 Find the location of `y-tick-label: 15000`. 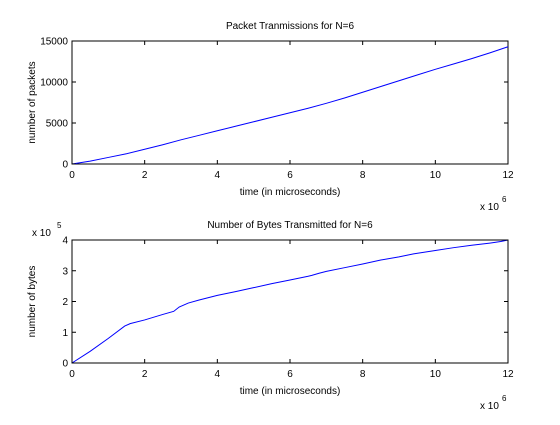

y-tick-label: 15000 is located at coordinates (54, 42).